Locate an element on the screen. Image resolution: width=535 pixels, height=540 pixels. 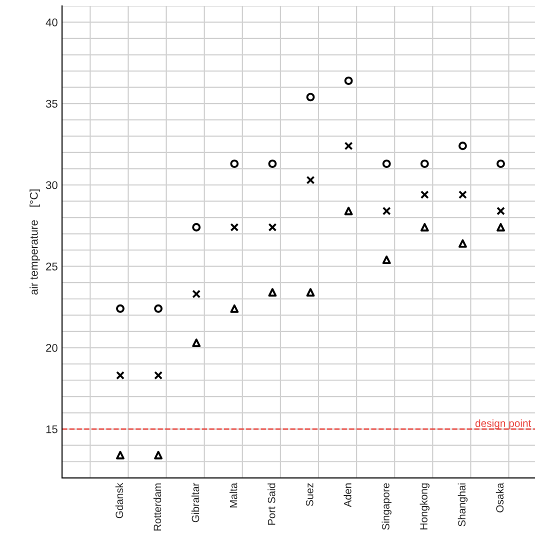
y-tick-label: 25 is located at coordinates (52, 266).